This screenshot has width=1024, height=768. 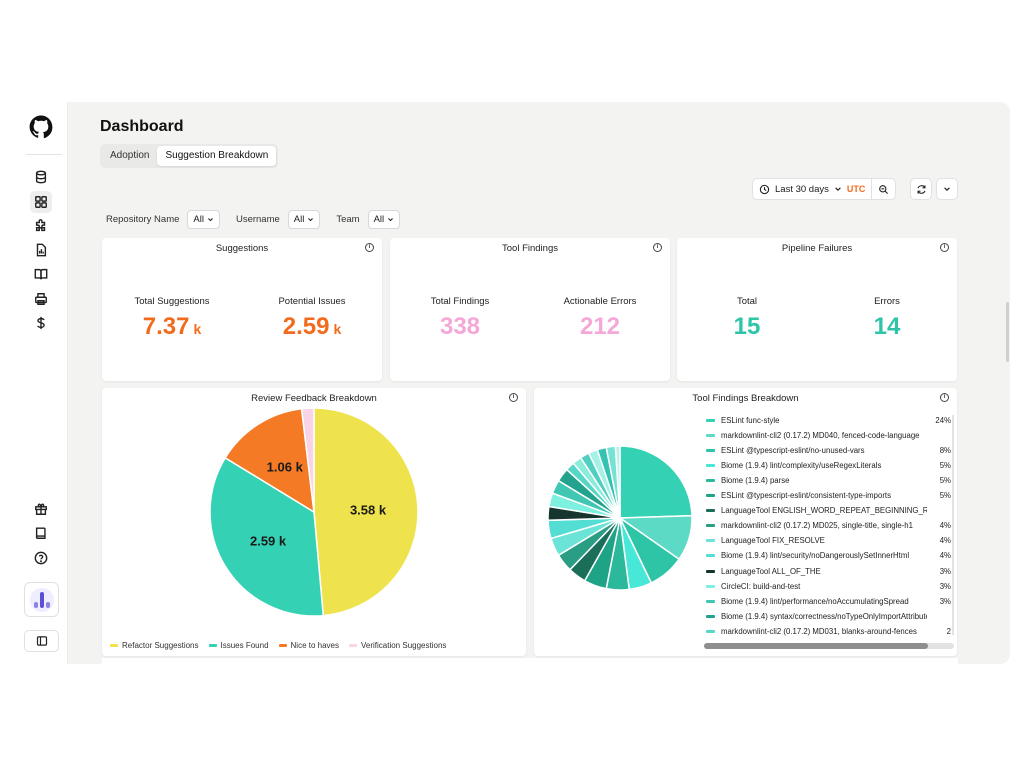 I want to click on username-select: All, so click(x=304, y=219).